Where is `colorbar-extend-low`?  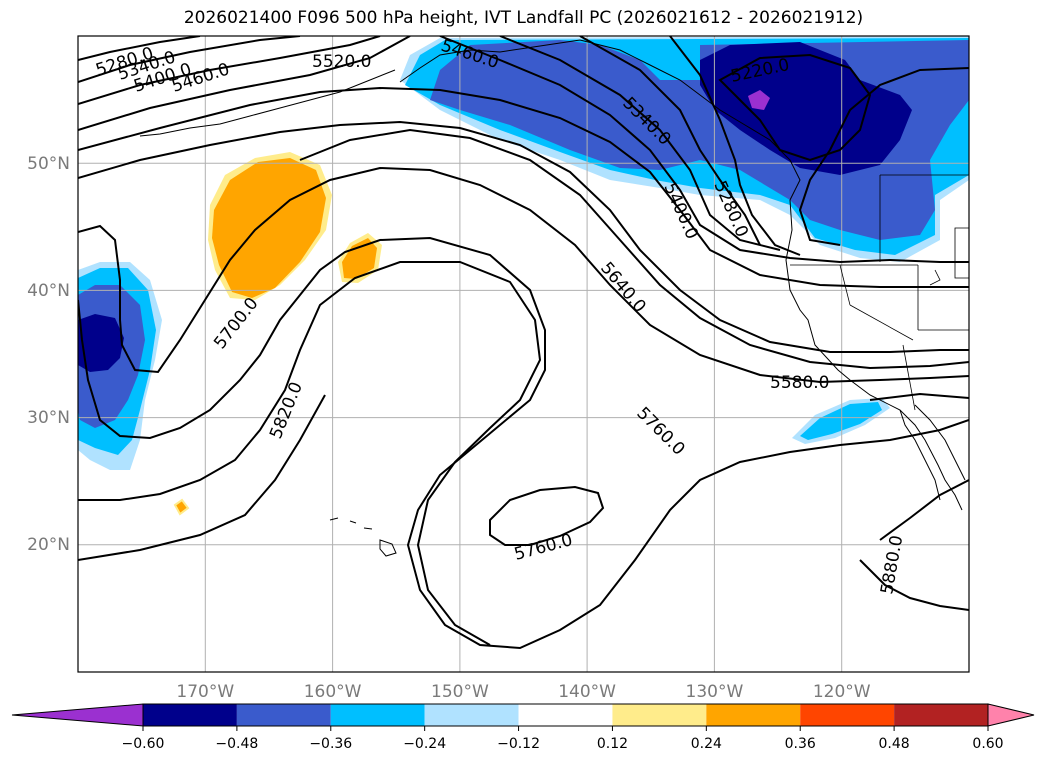 colorbar-extend-low is located at coordinates (77, 715).